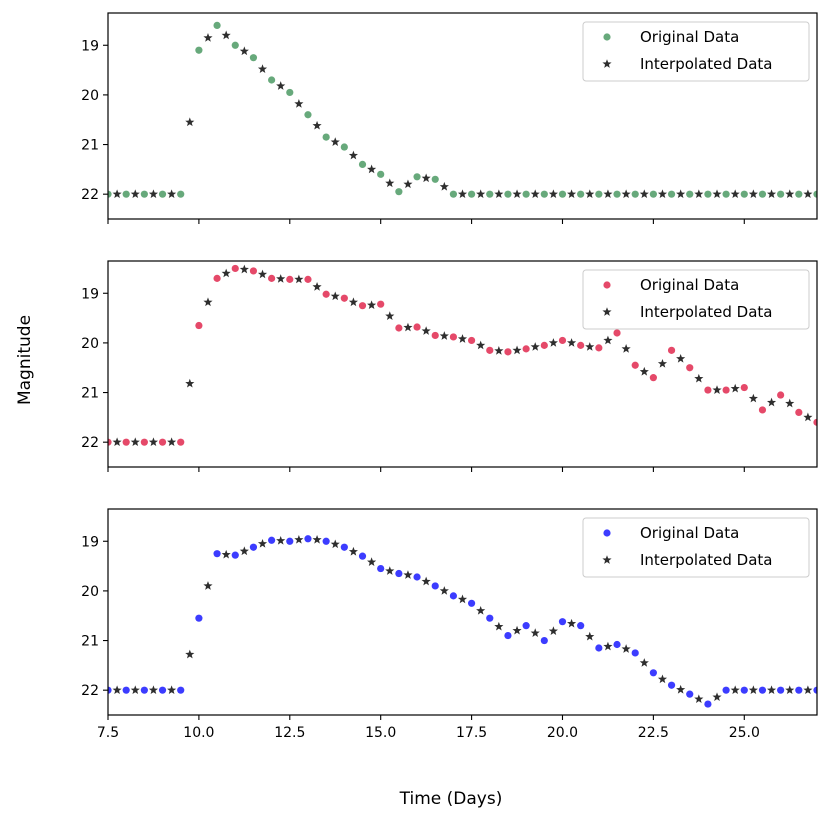  Describe the element at coordinates (562, 733) in the screenshot. I see `x-tick-label: 20.0` at that location.